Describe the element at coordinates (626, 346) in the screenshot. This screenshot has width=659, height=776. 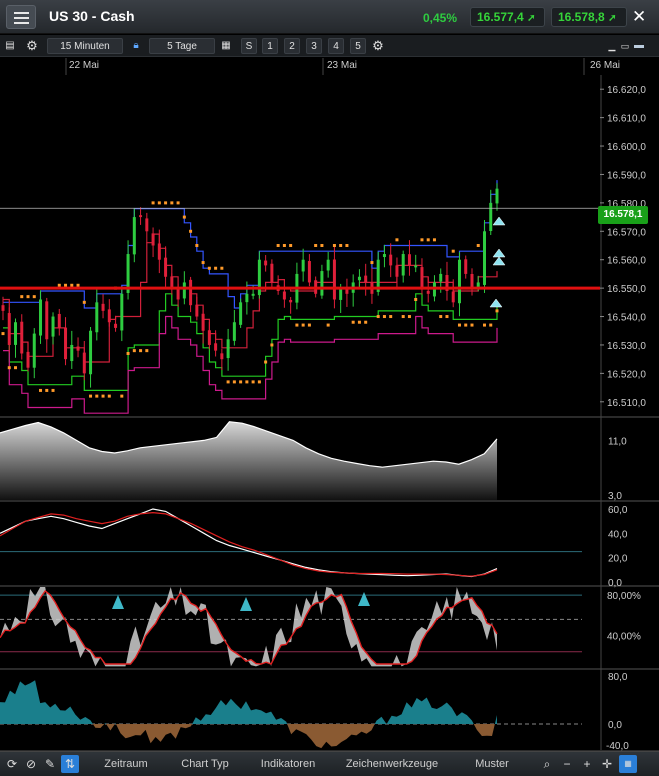
I see `price-tick-label: 16.530,0` at that location.